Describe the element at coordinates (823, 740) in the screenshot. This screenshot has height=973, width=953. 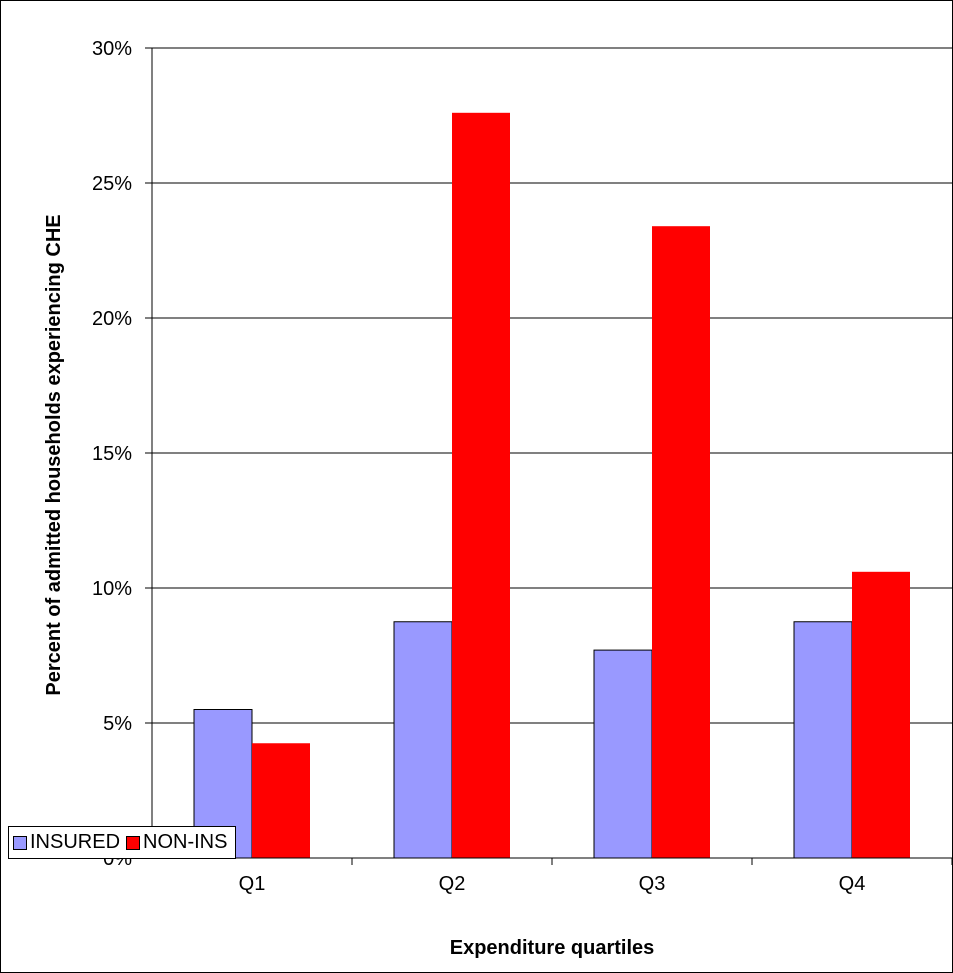
I see `bar-insured-q4` at that location.